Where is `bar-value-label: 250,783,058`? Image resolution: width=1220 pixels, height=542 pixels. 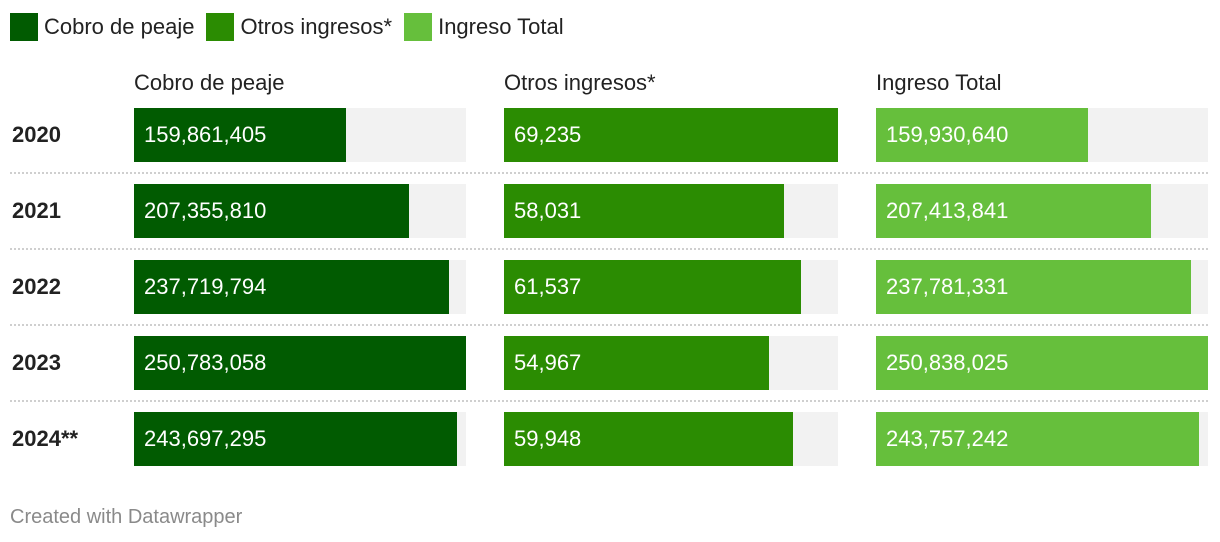
bar-value-label: 250,783,058 is located at coordinates (205, 362).